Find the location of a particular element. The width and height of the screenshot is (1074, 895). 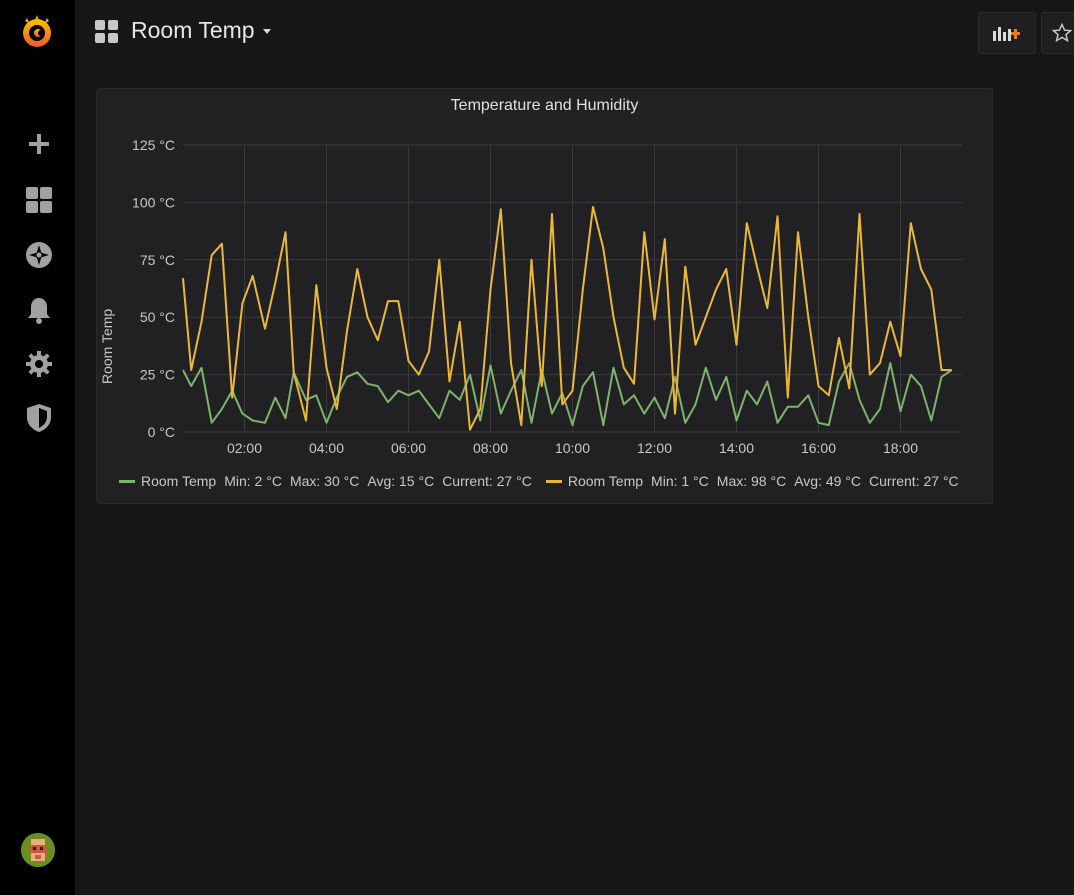

x-tick-label: 02:00 is located at coordinates (244, 448).